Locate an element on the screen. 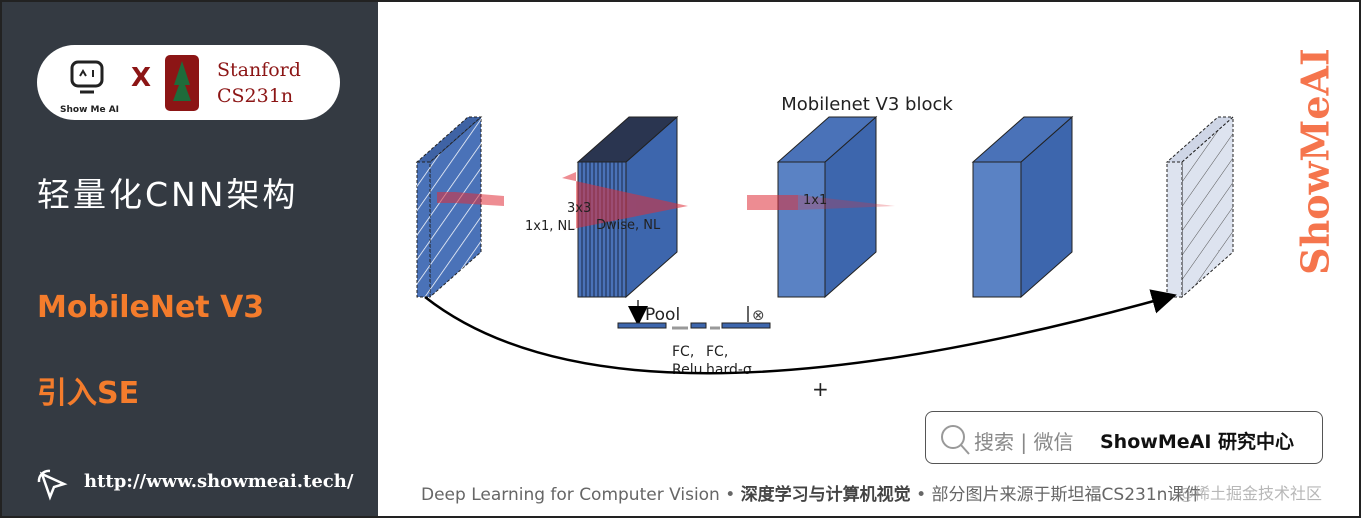  label-multiply: ⊗ is located at coordinates (758, 315).